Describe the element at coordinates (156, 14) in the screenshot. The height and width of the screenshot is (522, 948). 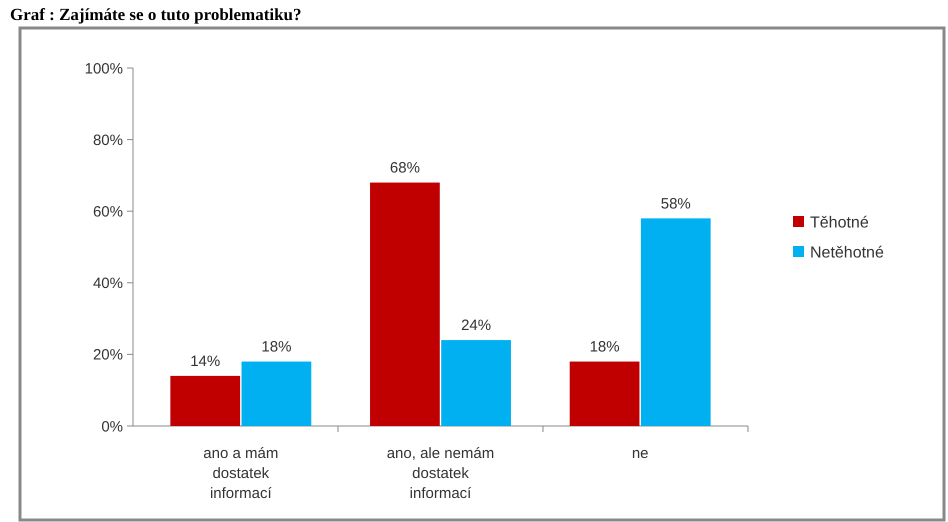
I see `chart-title: Graf : Zajímáte se o tuto problematiku?` at that location.